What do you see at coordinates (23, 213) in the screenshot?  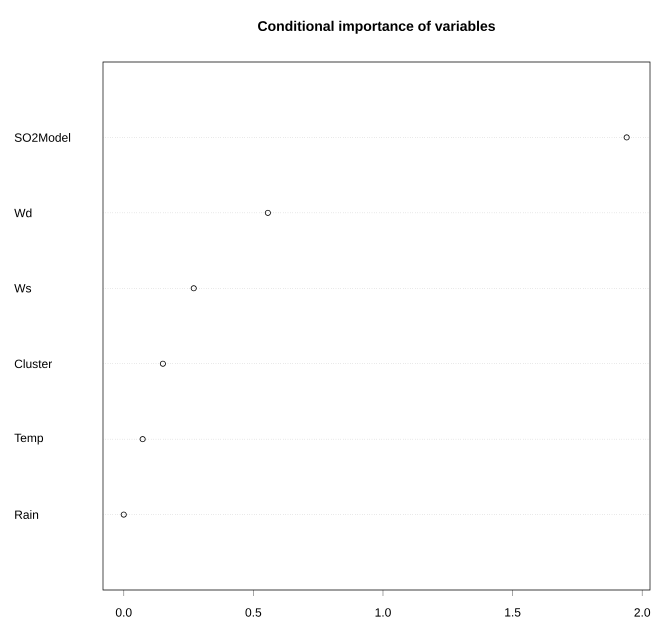 I see `y-tick-label: Wd` at bounding box center [23, 213].